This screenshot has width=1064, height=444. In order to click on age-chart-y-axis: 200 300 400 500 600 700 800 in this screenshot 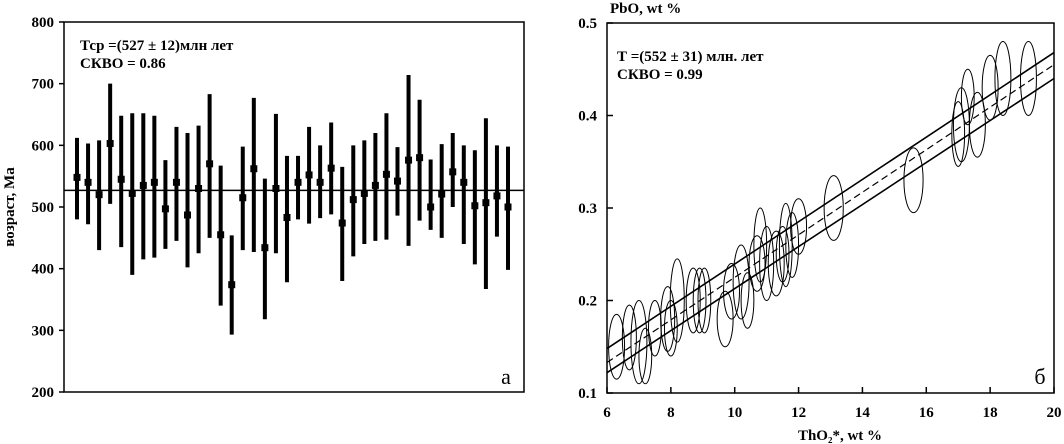, I will do `click(48, 208)`.